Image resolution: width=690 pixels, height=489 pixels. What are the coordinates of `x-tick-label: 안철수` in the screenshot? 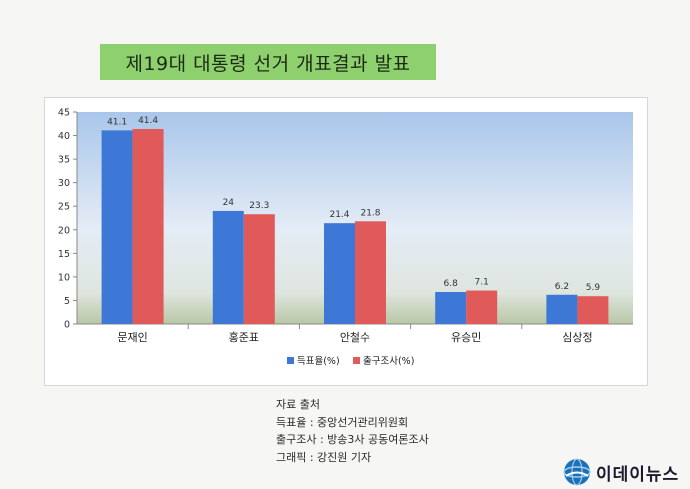 It's located at (355, 337).